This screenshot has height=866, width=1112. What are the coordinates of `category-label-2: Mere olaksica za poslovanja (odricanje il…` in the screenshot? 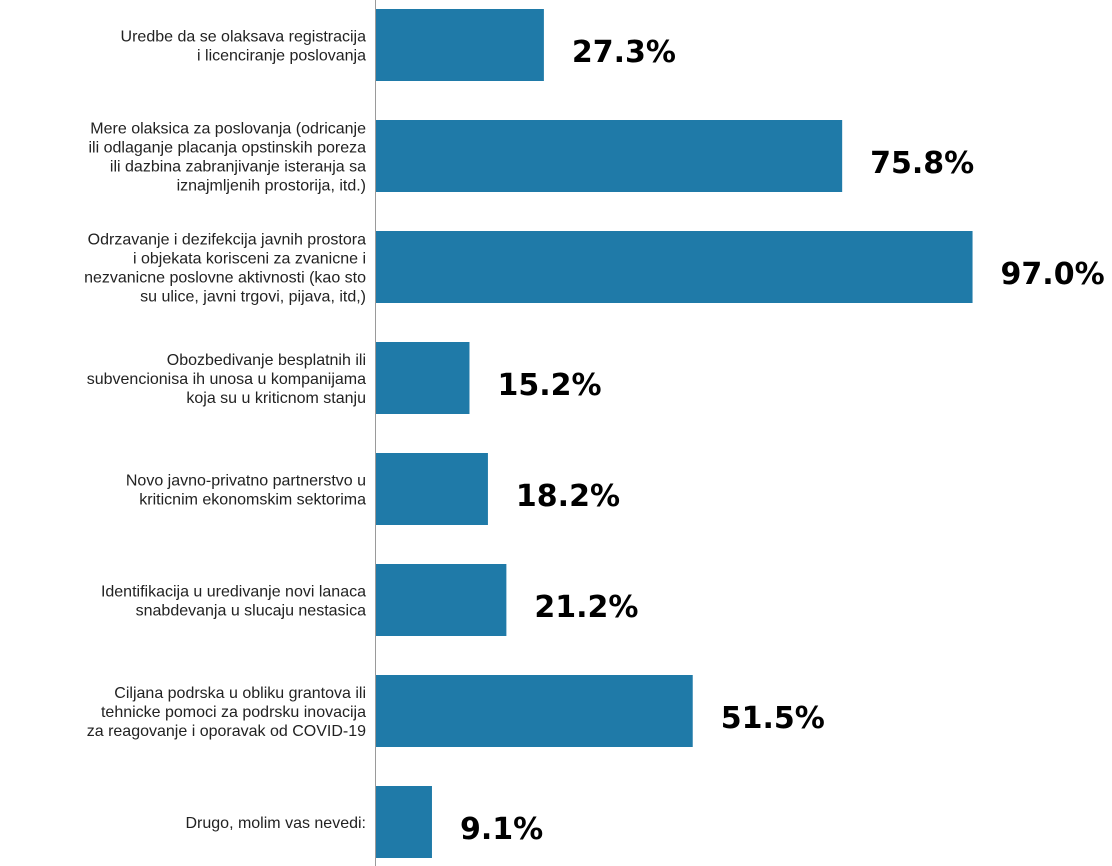 It's located at (227, 158).